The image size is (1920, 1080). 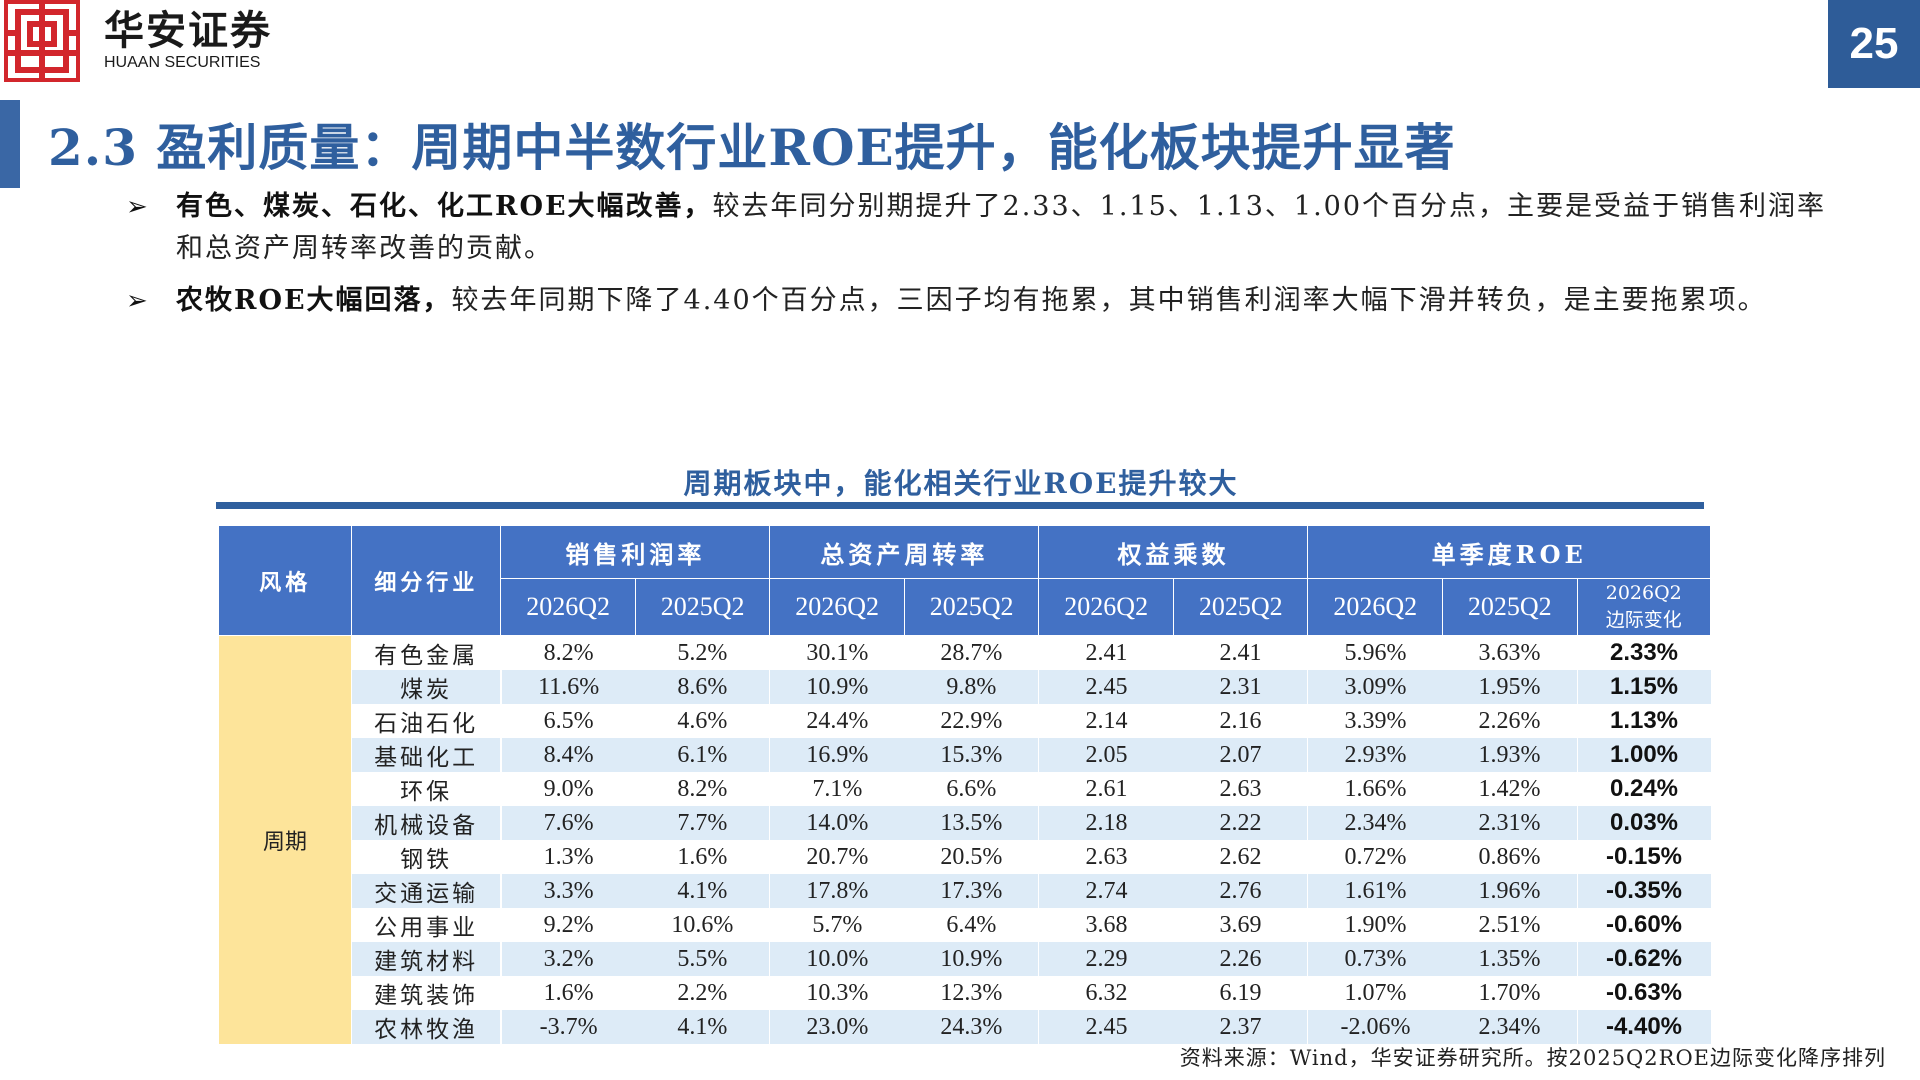 What do you see at coordinates (1510, 959) in the screenshot?
I see `value-cell: 1.35%` at bounding box center [1510, 959].